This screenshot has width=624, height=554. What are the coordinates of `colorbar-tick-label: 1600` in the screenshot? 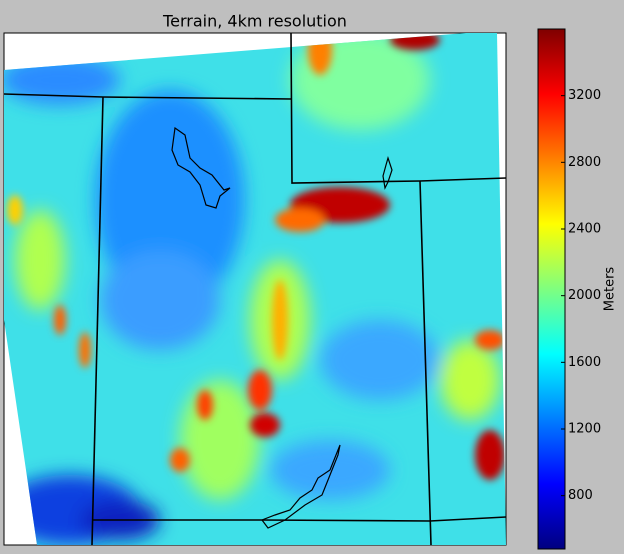 It's located at (584, 362).